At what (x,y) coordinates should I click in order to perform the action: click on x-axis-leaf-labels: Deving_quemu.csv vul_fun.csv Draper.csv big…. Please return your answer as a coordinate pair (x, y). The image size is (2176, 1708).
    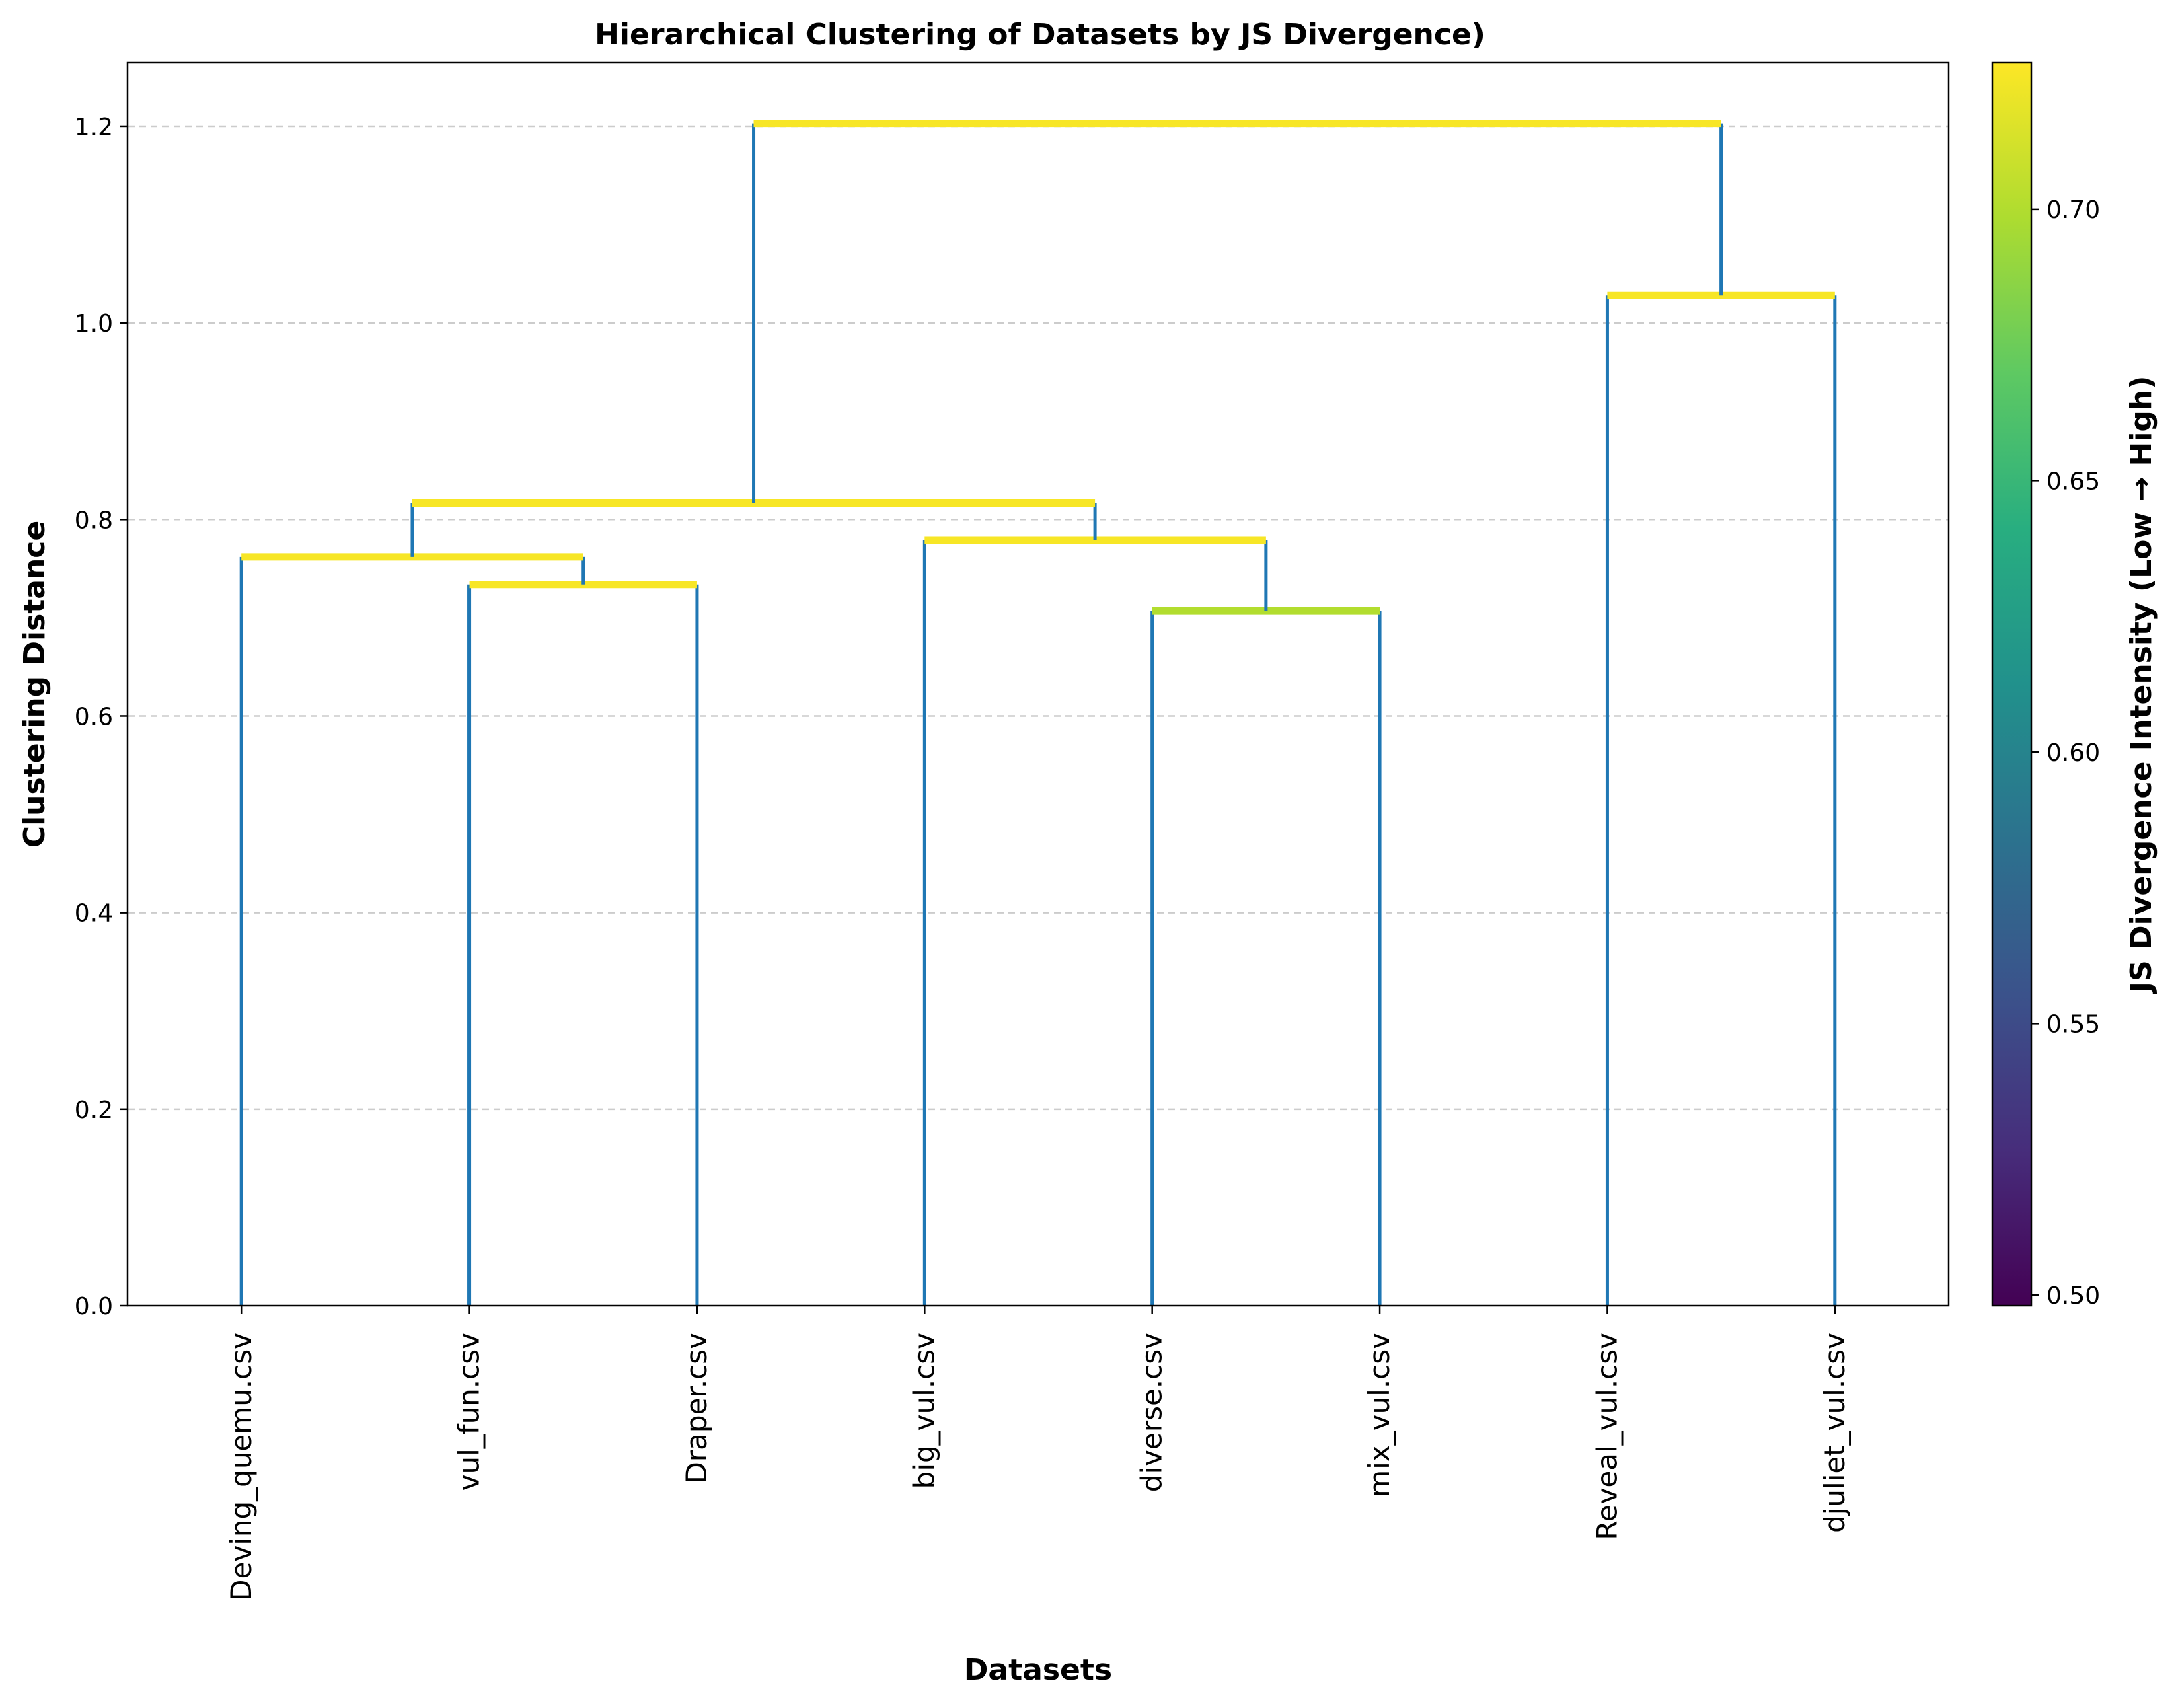
    Looking at the image, I should click on (1038, 1453).